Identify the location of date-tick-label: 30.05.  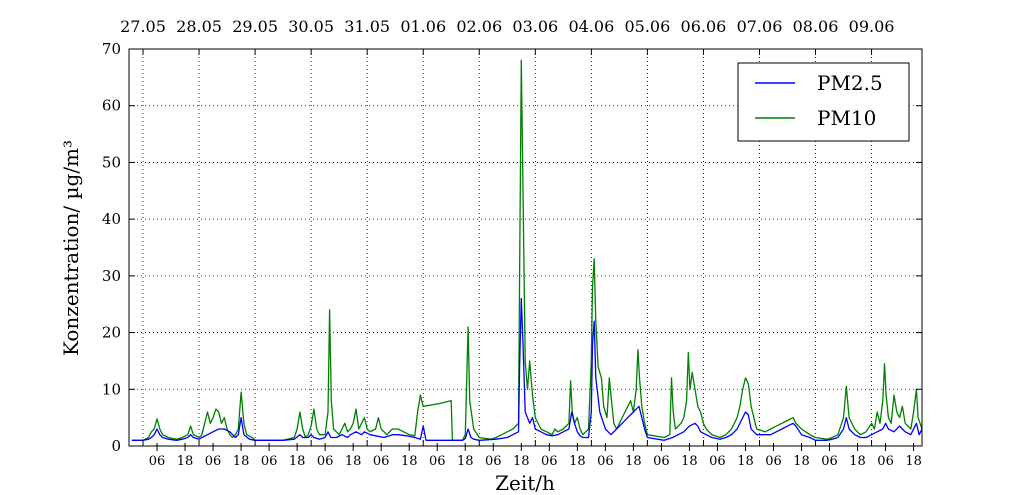
(311, 26).